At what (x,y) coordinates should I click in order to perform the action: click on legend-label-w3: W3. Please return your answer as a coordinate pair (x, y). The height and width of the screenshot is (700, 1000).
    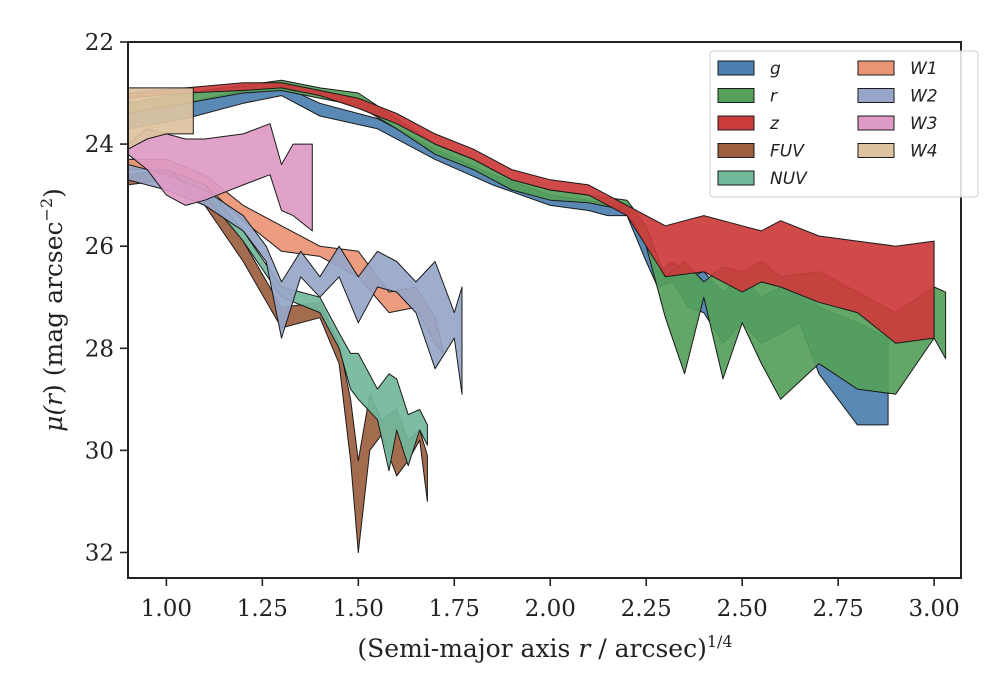
    Looking at the image, I should click on (924, 124).